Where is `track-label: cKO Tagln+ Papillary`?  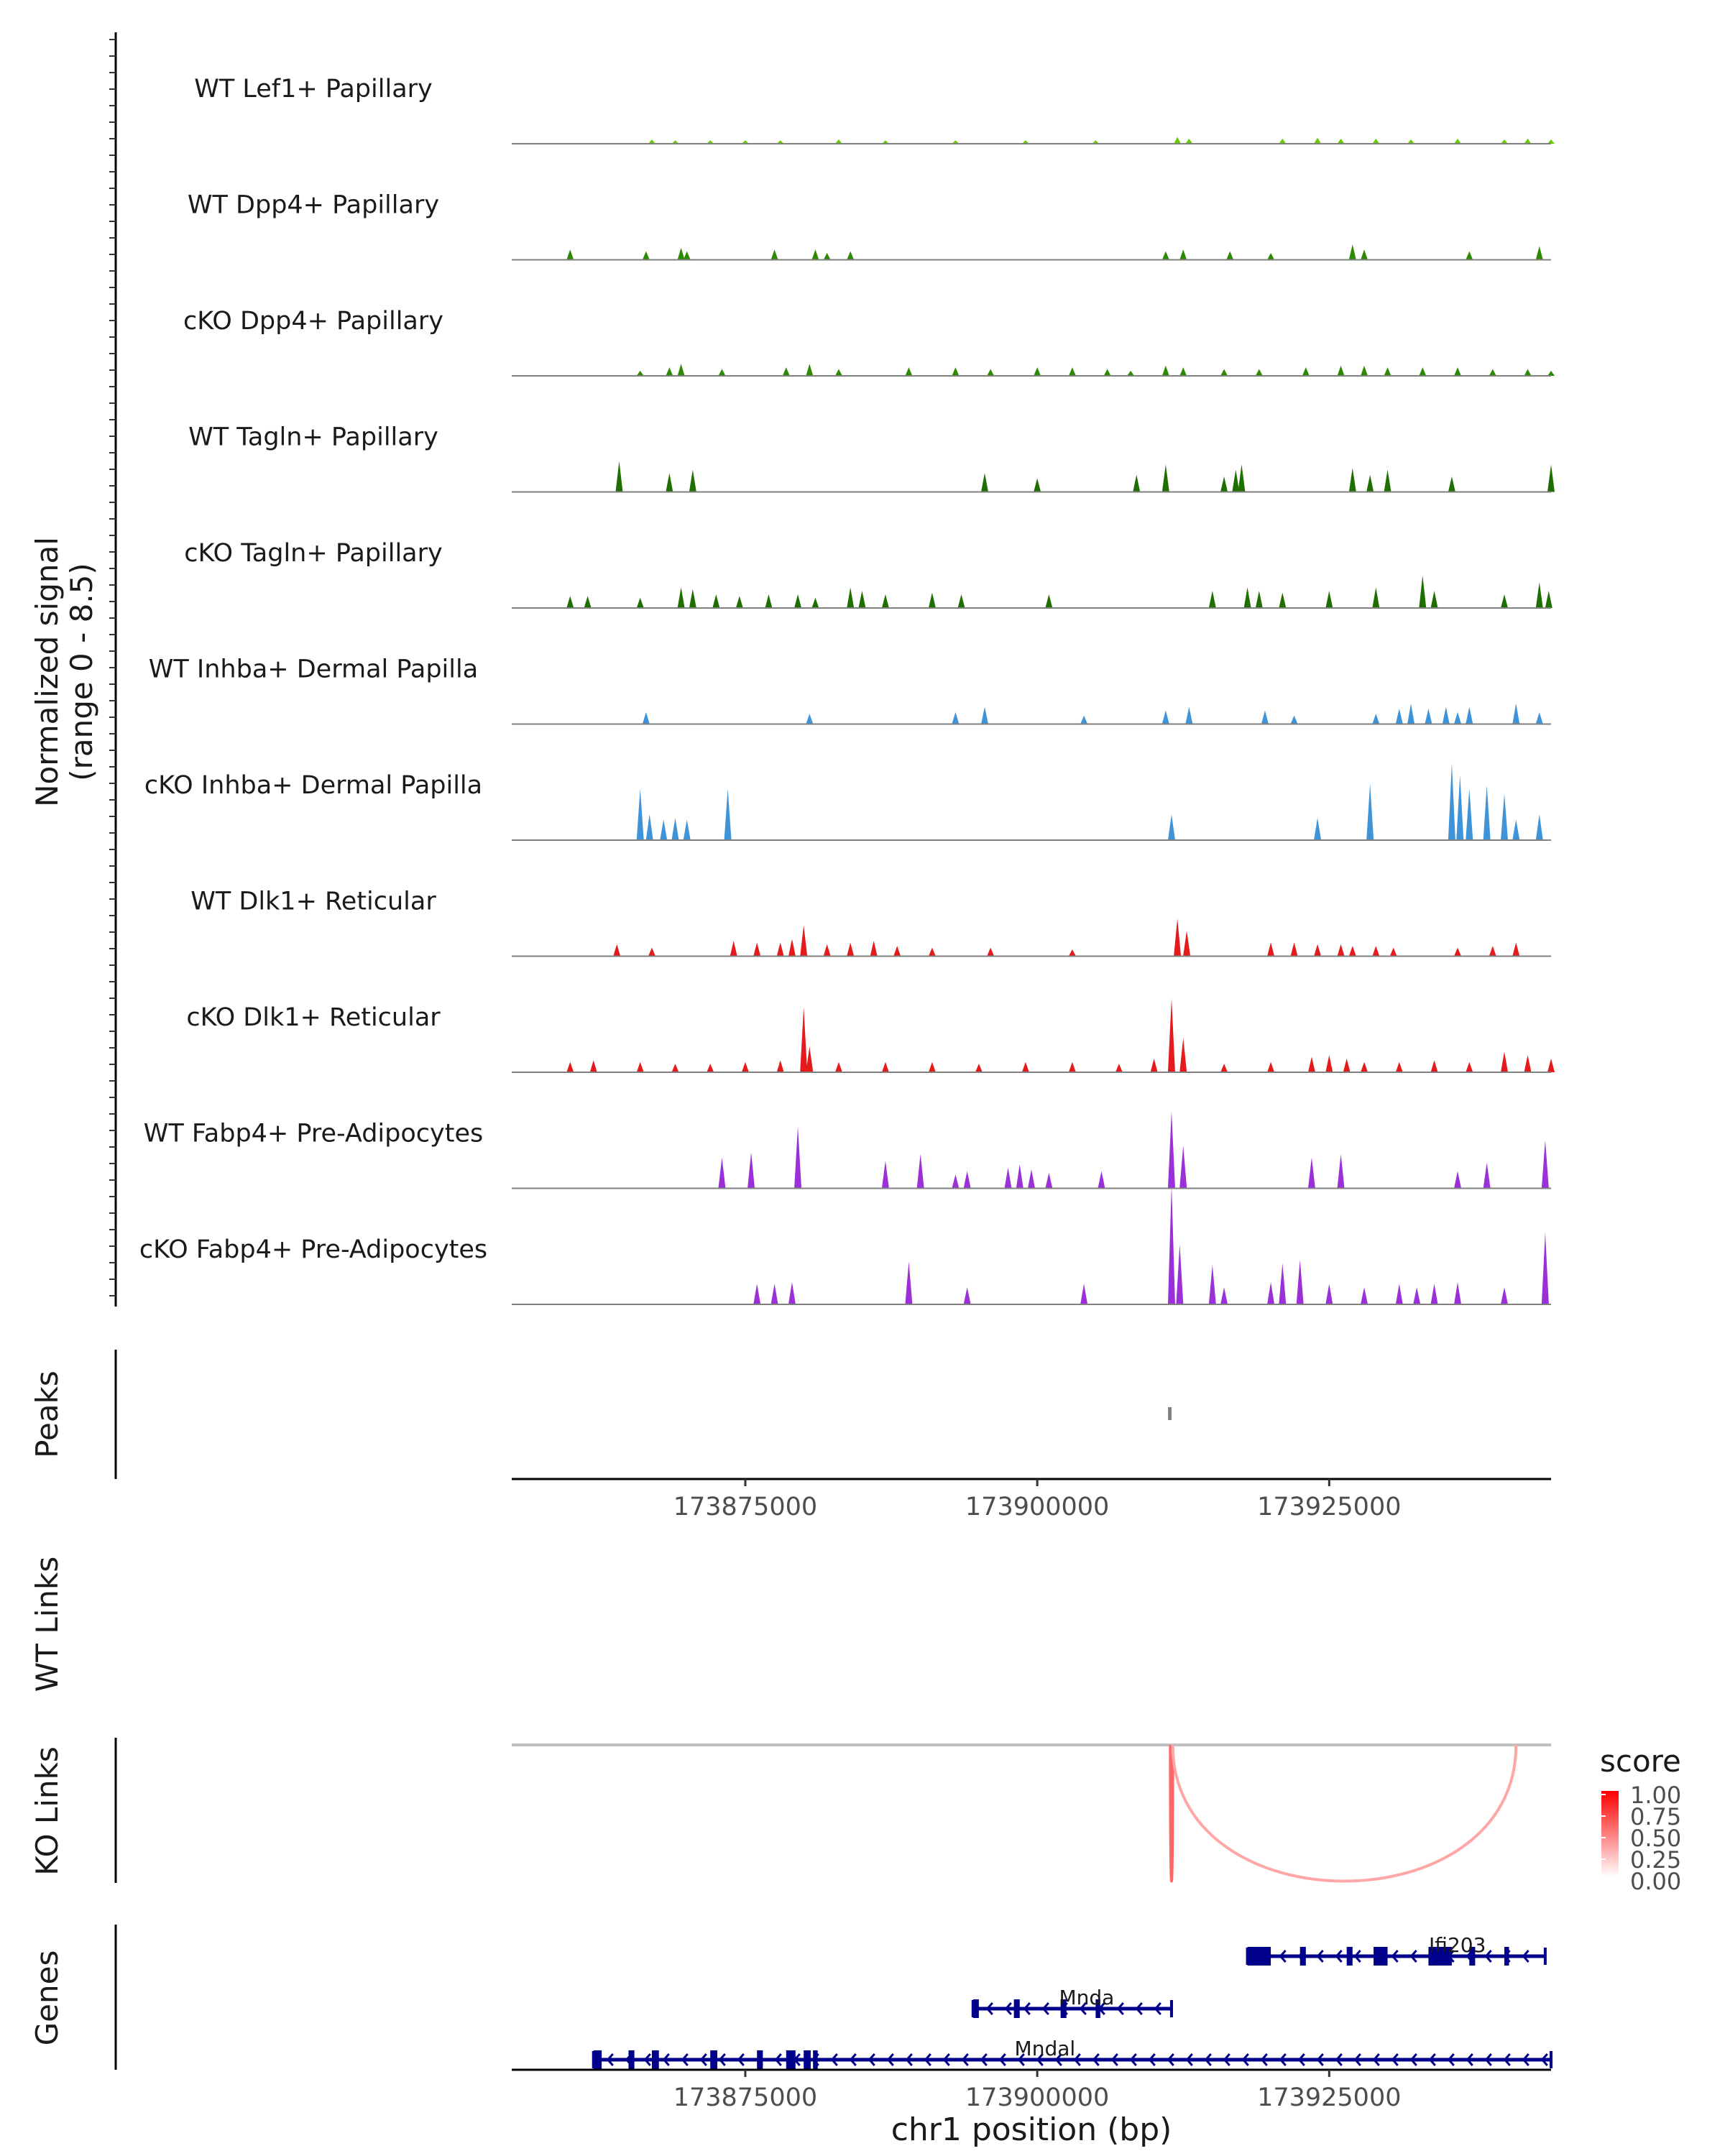 track-label: cKO Tagln+ Papillary is located at coordinates (313, 553).